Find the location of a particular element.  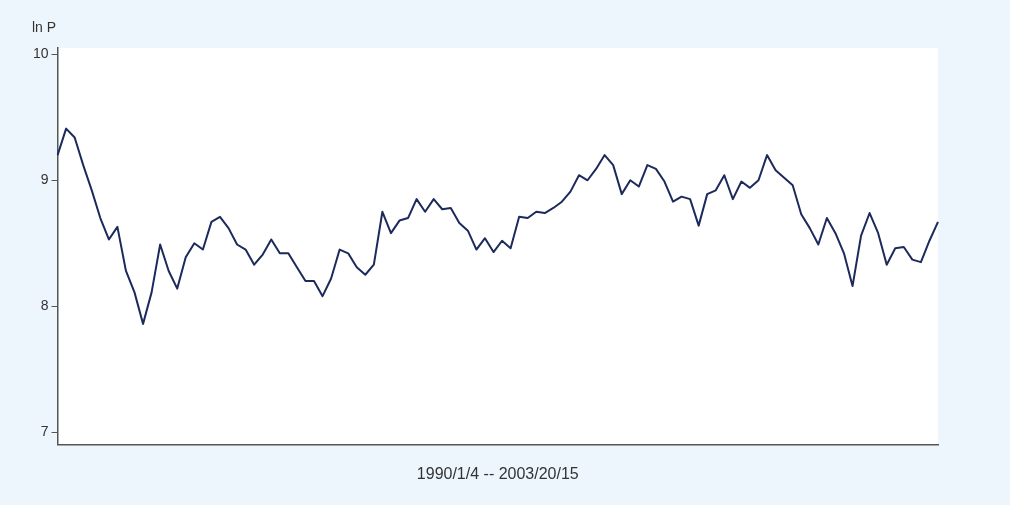

y-axis-title: ln P is located at coordinates (44, 26).